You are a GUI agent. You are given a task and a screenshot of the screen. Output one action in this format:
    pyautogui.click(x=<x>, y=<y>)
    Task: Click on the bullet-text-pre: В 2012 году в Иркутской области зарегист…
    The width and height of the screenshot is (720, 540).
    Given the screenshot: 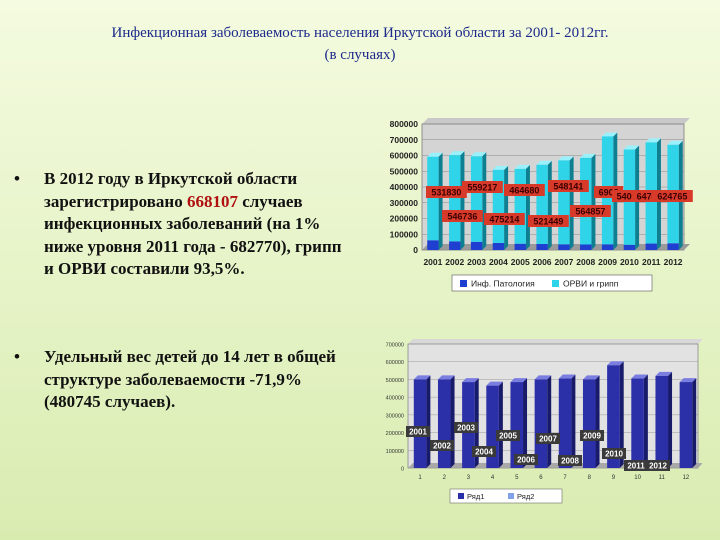 What is the action you would take?
    pyautogui.click(x=171, y=190)
    